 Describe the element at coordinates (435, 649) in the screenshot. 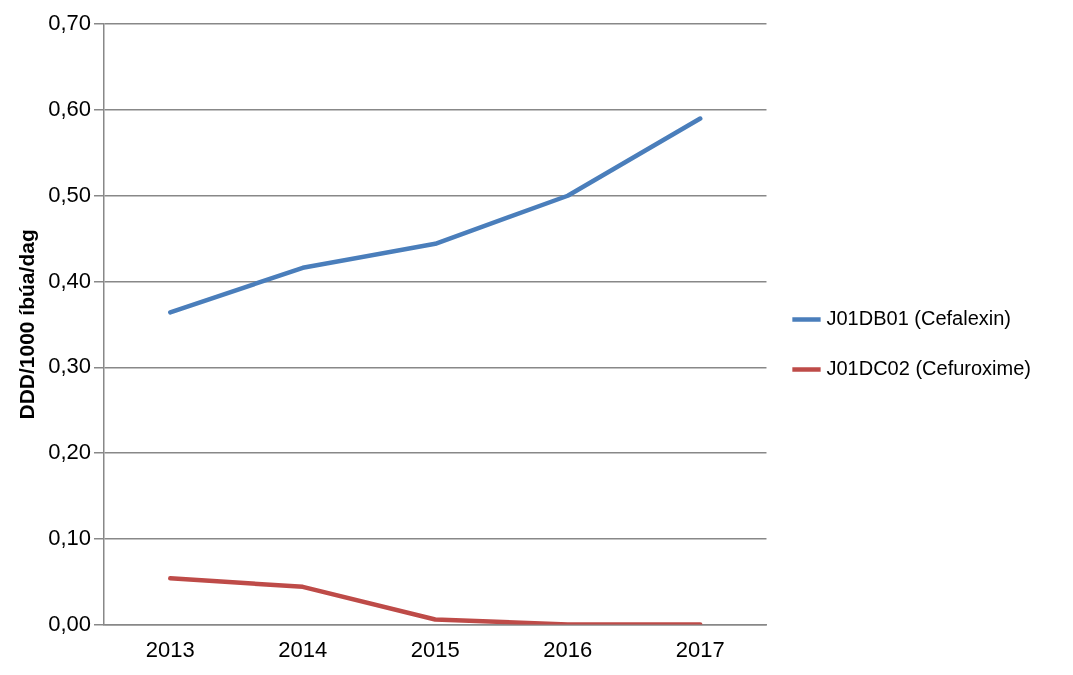

I see `x-tick-label: 2015` at that location.